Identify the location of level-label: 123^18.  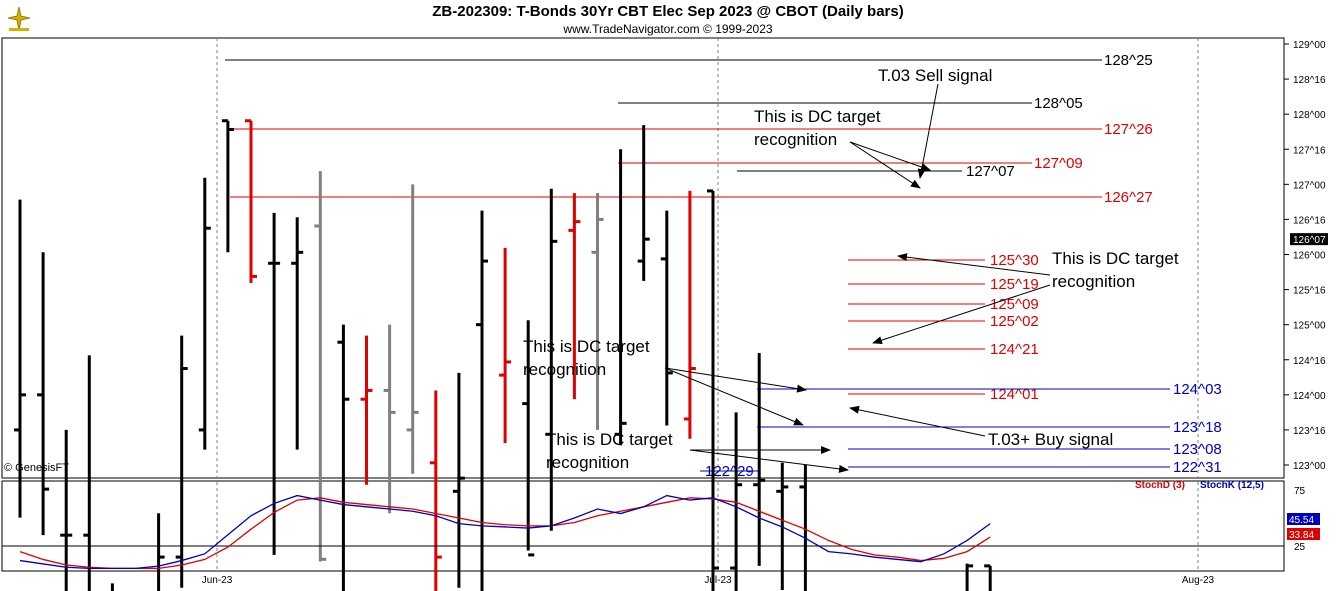
(1197, 427).